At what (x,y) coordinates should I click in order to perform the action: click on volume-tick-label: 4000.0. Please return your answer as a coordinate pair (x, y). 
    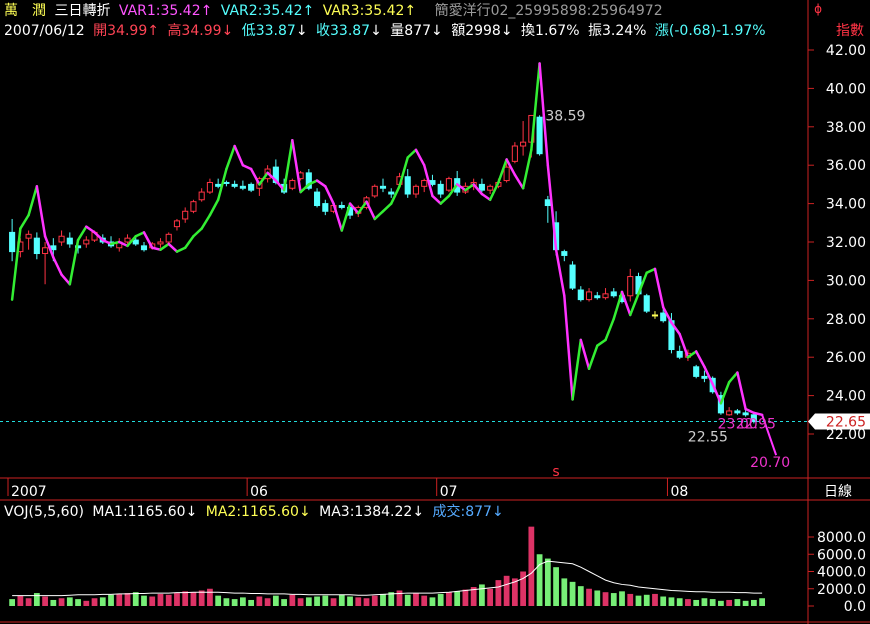
    Looking at the image, I should click on (841, 573).